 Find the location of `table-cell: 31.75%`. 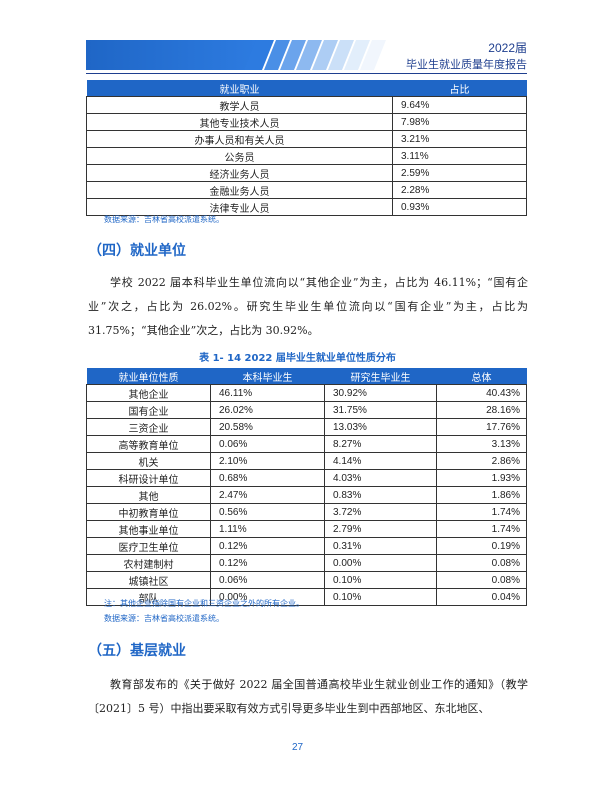

table-cell: 31.75% is located at coordinates (380, 410).